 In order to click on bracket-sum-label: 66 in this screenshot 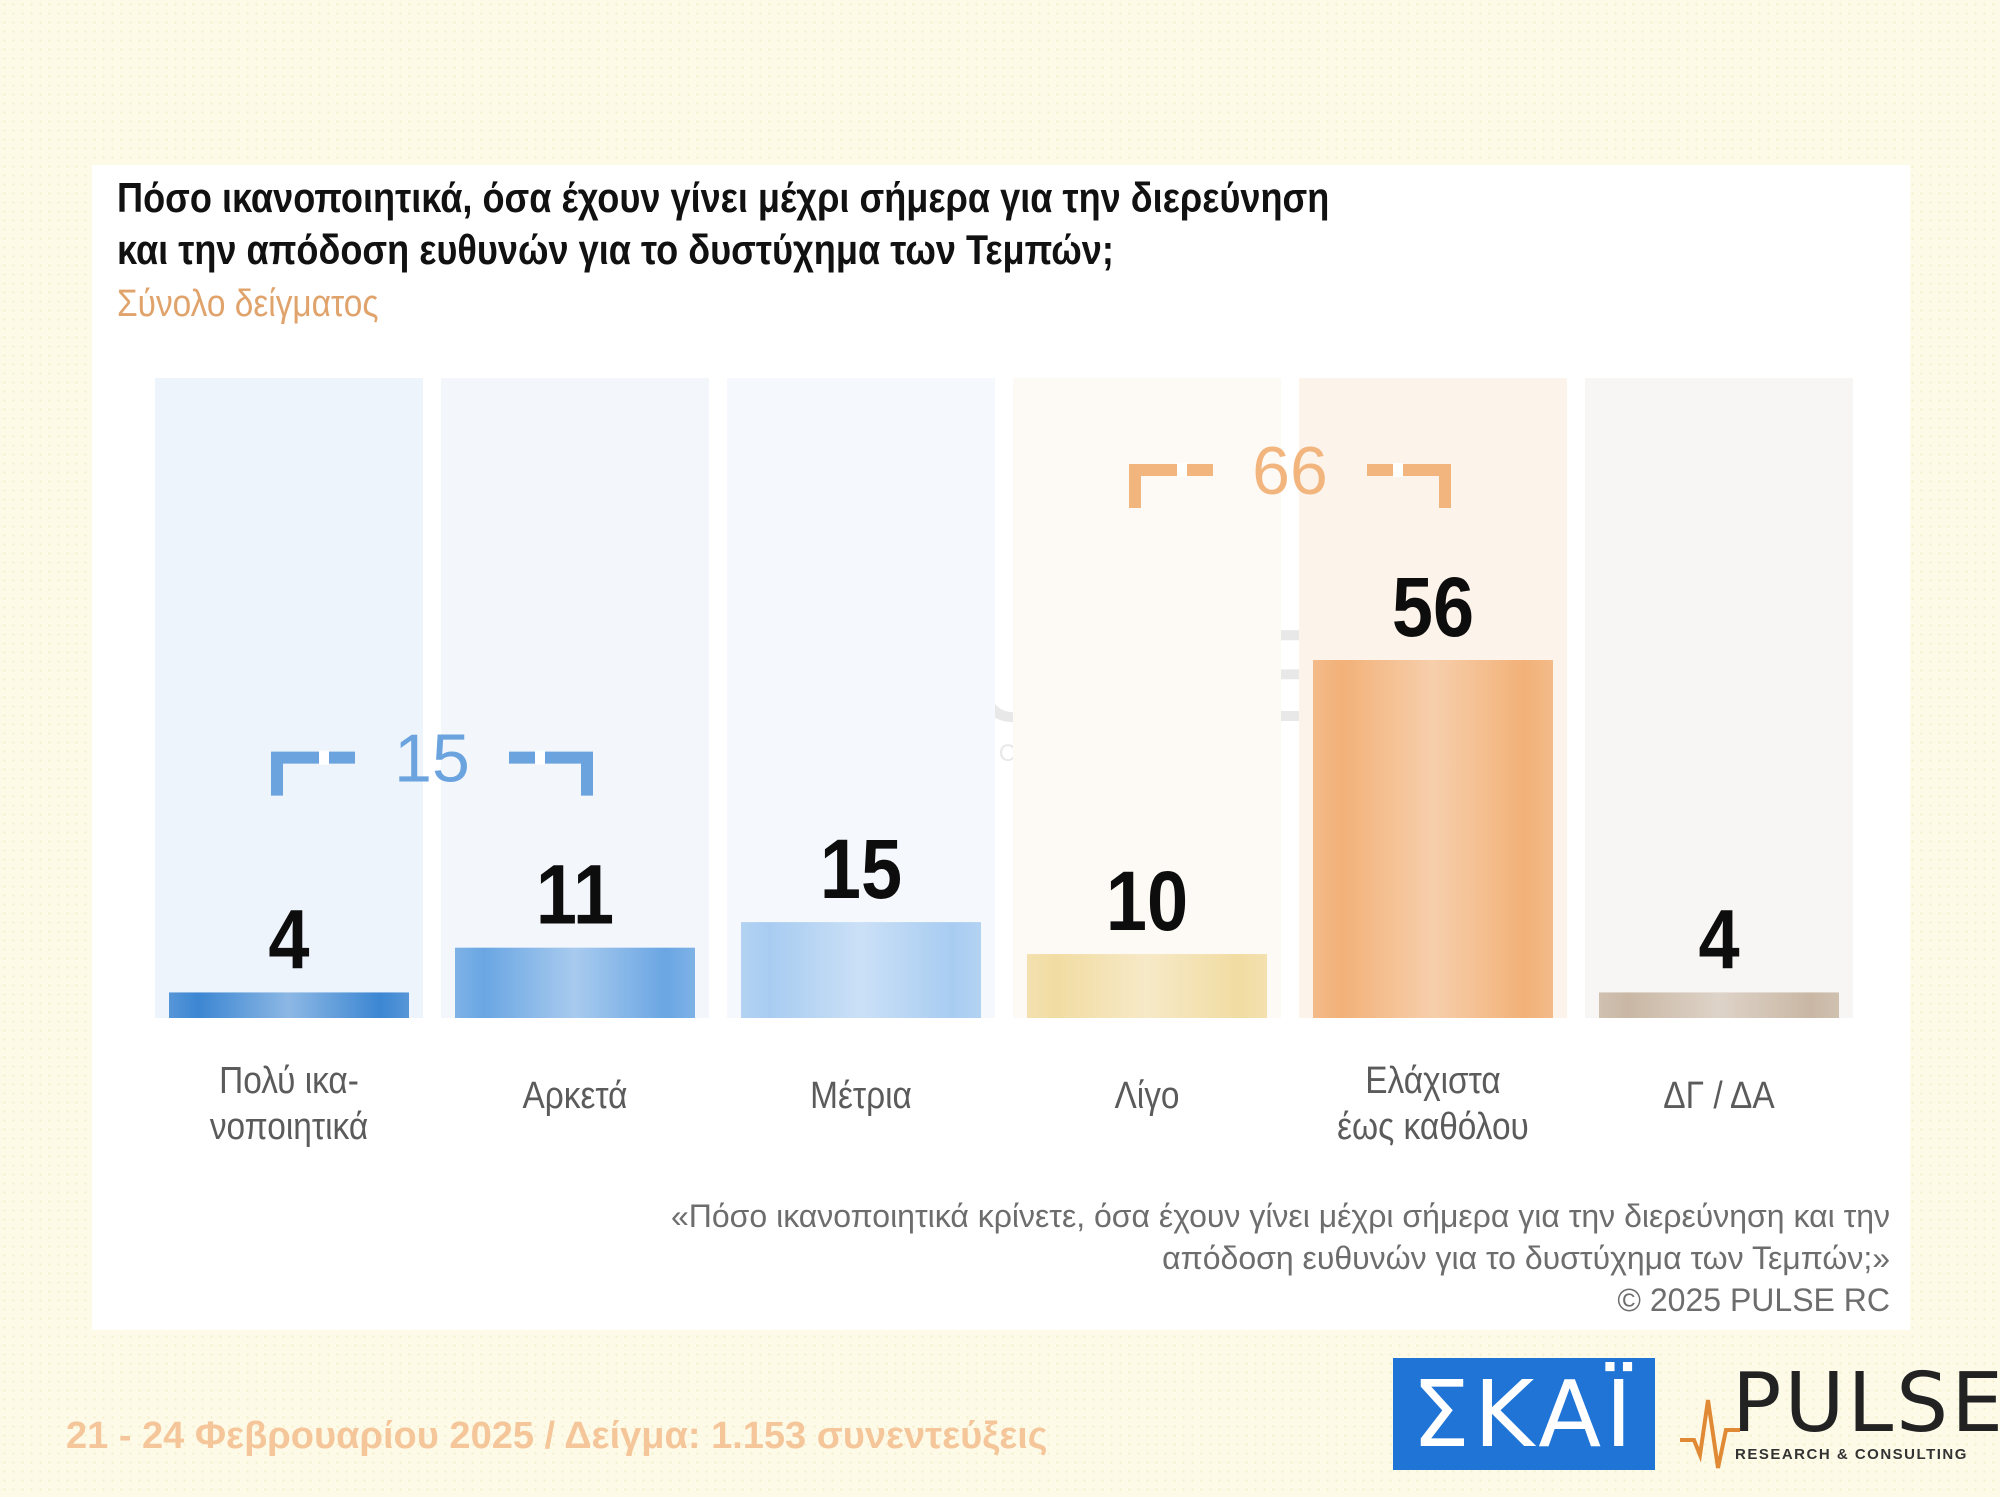, I will do `click(1290, 471)`.